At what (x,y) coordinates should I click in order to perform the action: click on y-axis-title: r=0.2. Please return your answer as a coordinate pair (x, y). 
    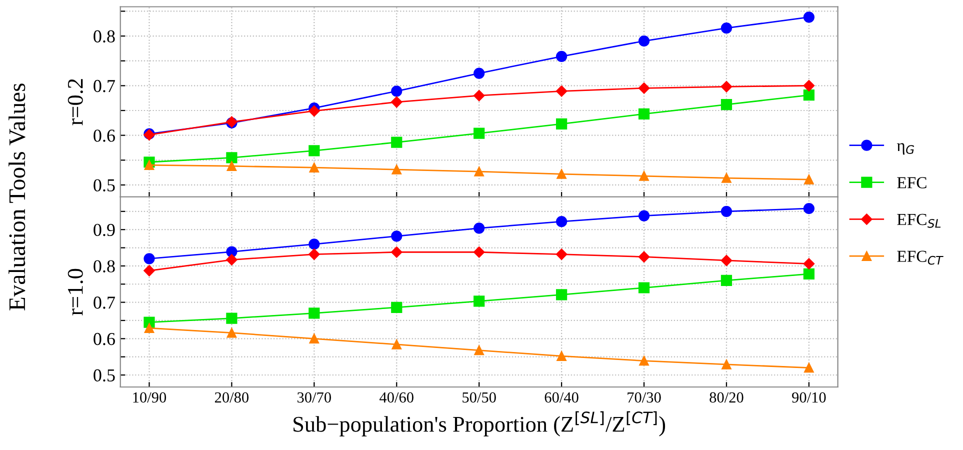
    Looking at the image, I should click on (75, 102).